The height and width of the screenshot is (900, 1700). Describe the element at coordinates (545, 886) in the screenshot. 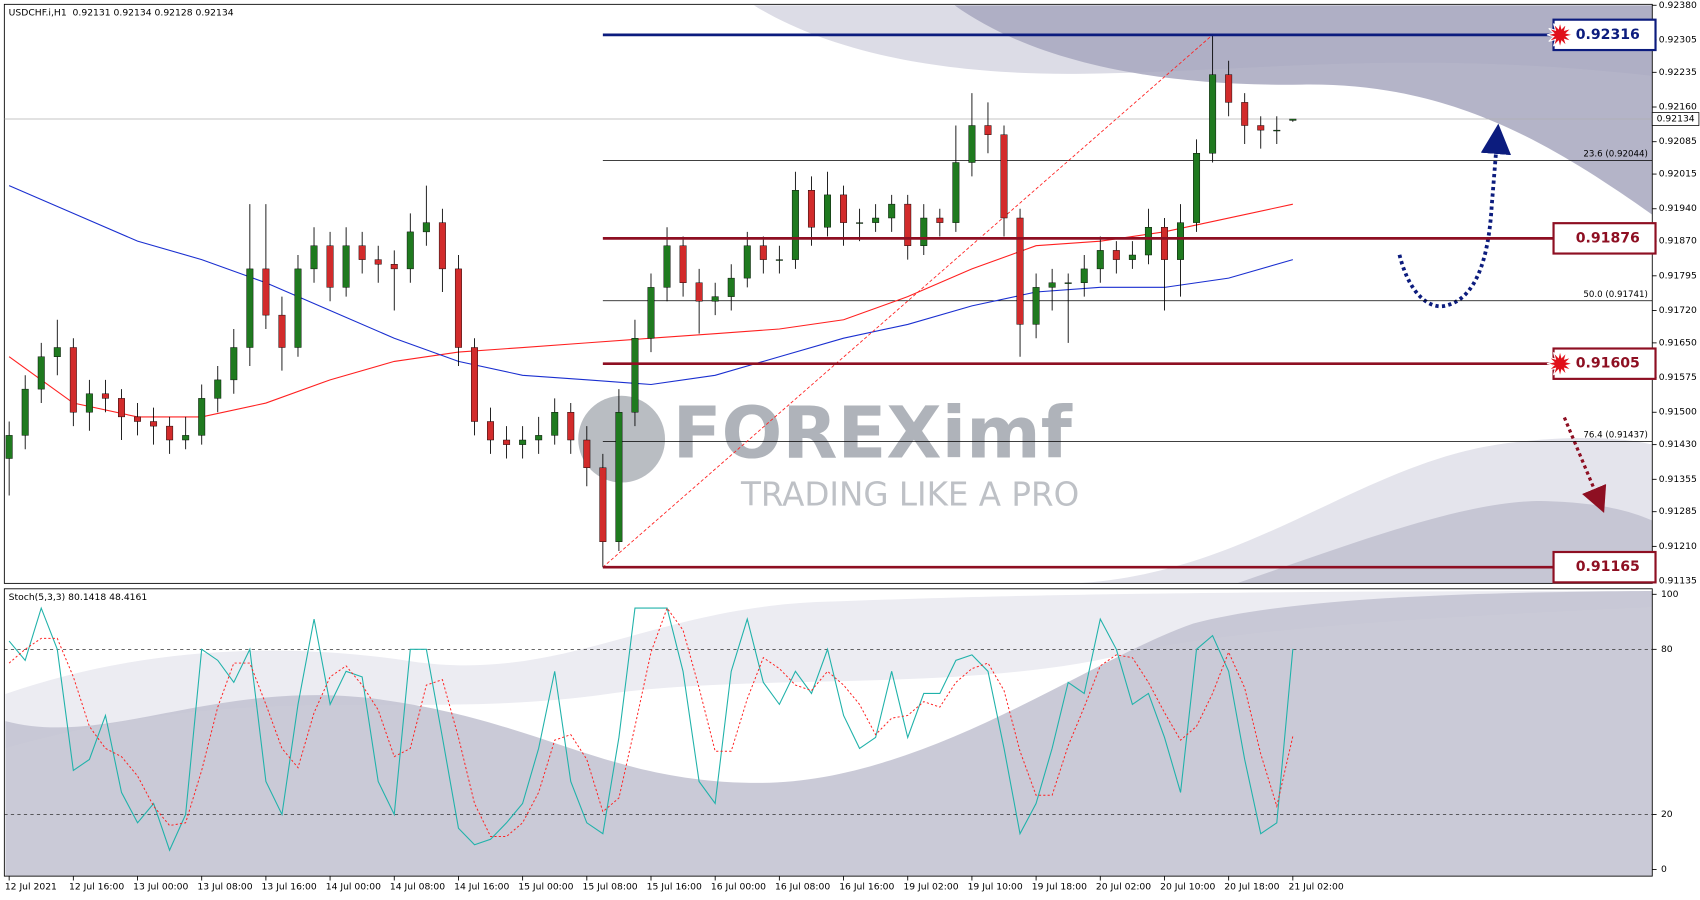

I see `x-tick-label: 15 Jul 00:00` at that location.